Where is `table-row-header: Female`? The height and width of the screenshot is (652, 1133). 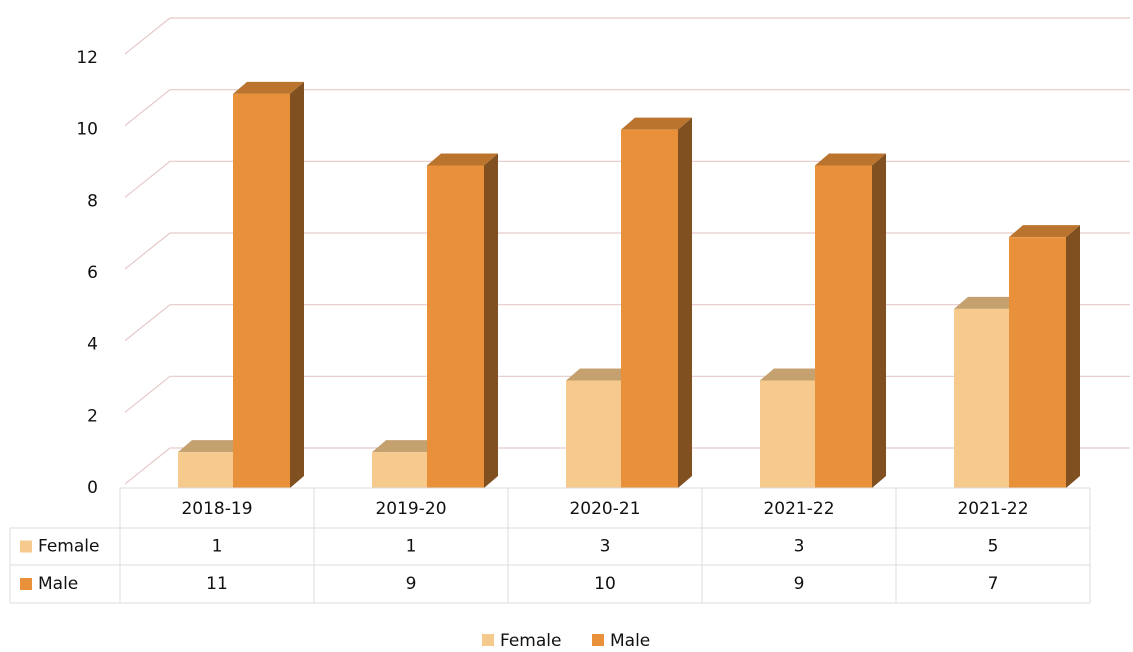 table-row-header: Female is located at coordinates (68, 547).